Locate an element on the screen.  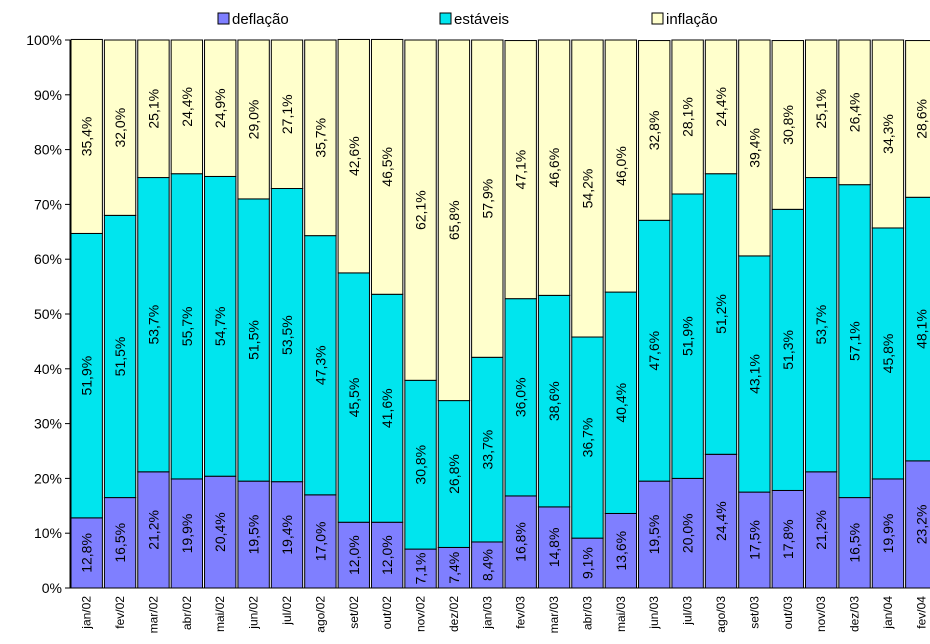
data-label-inflacao: 57,9% is located at coordinates (487, 199).